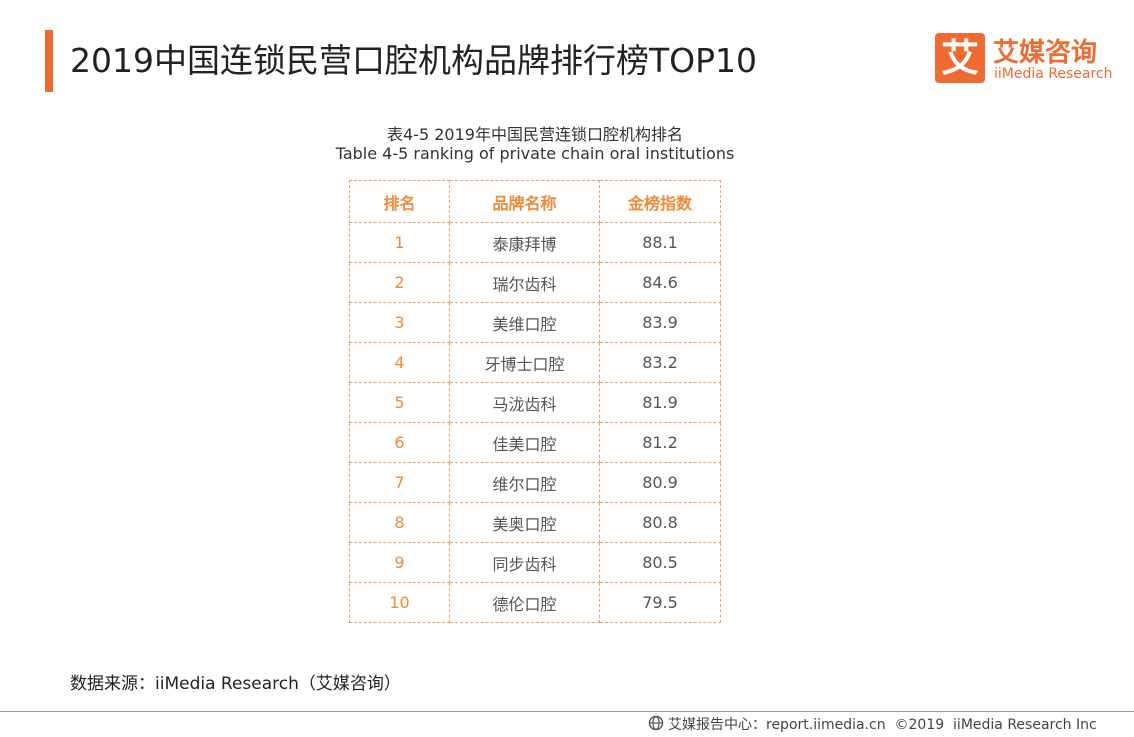 The width and height of the screenshot is (1134, 737). I want to click on table-row: 6 佳美口腔 81.2, so click(535, 442).